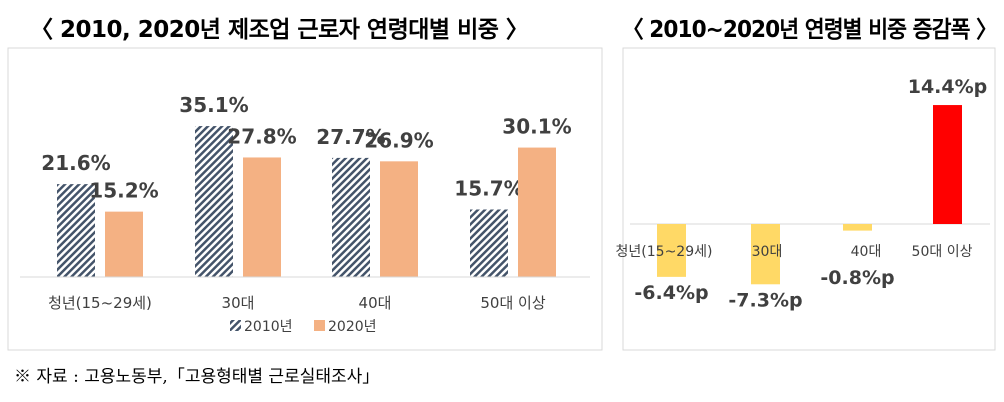 This screenshot has width=1004, height=402. What do you see at coordinates (123, 191) in the screenshot?
I see `data-label: 15.2%` at bounding box center [123, 191].